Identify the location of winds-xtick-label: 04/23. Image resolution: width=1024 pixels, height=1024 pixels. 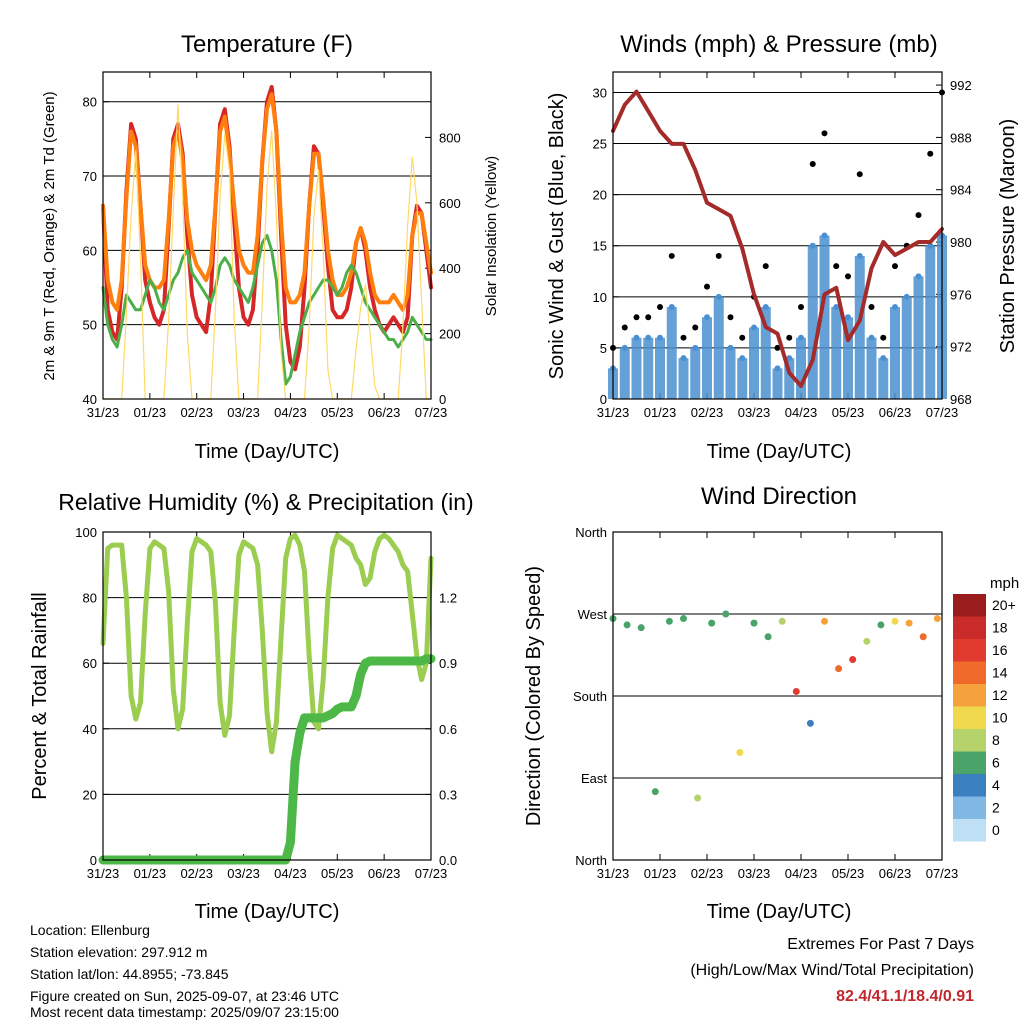
(801, 412).